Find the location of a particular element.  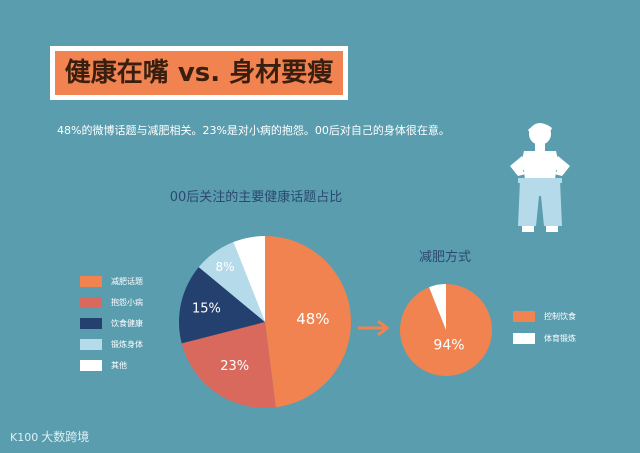

subtitle-text: 48%的微博话题与减肥相关。23%是对小病的抱怨。00后对自己的身体很在意。 is located at coordinates (253, 130).